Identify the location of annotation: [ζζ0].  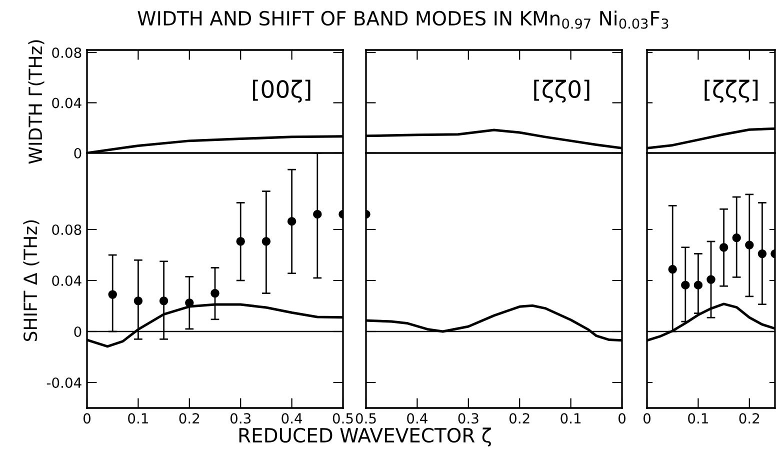
(562, 91).